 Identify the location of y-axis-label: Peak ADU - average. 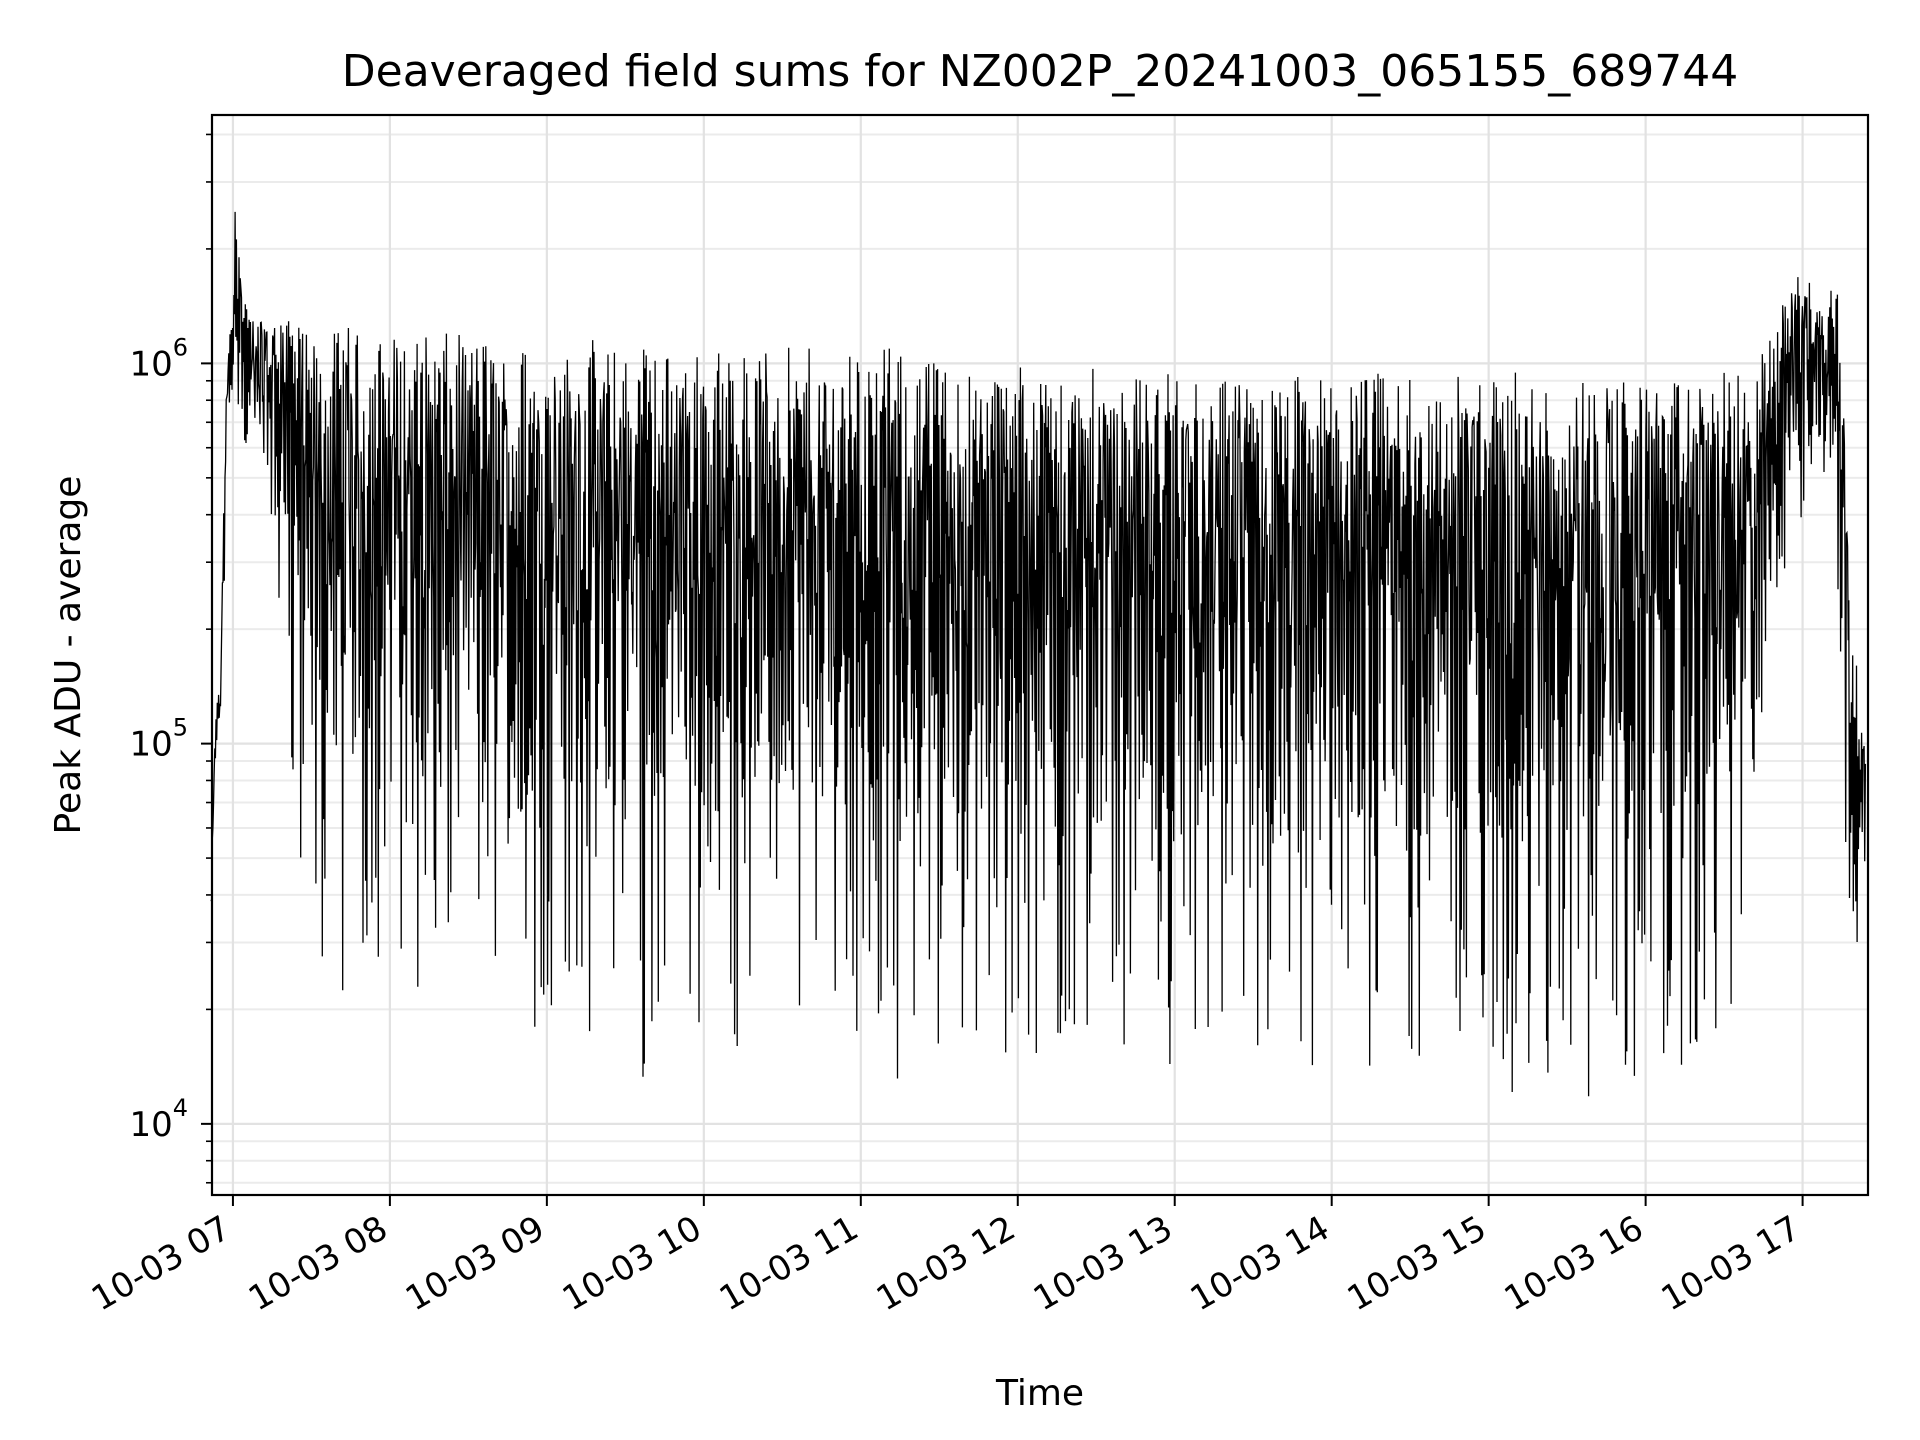
(68, 655).